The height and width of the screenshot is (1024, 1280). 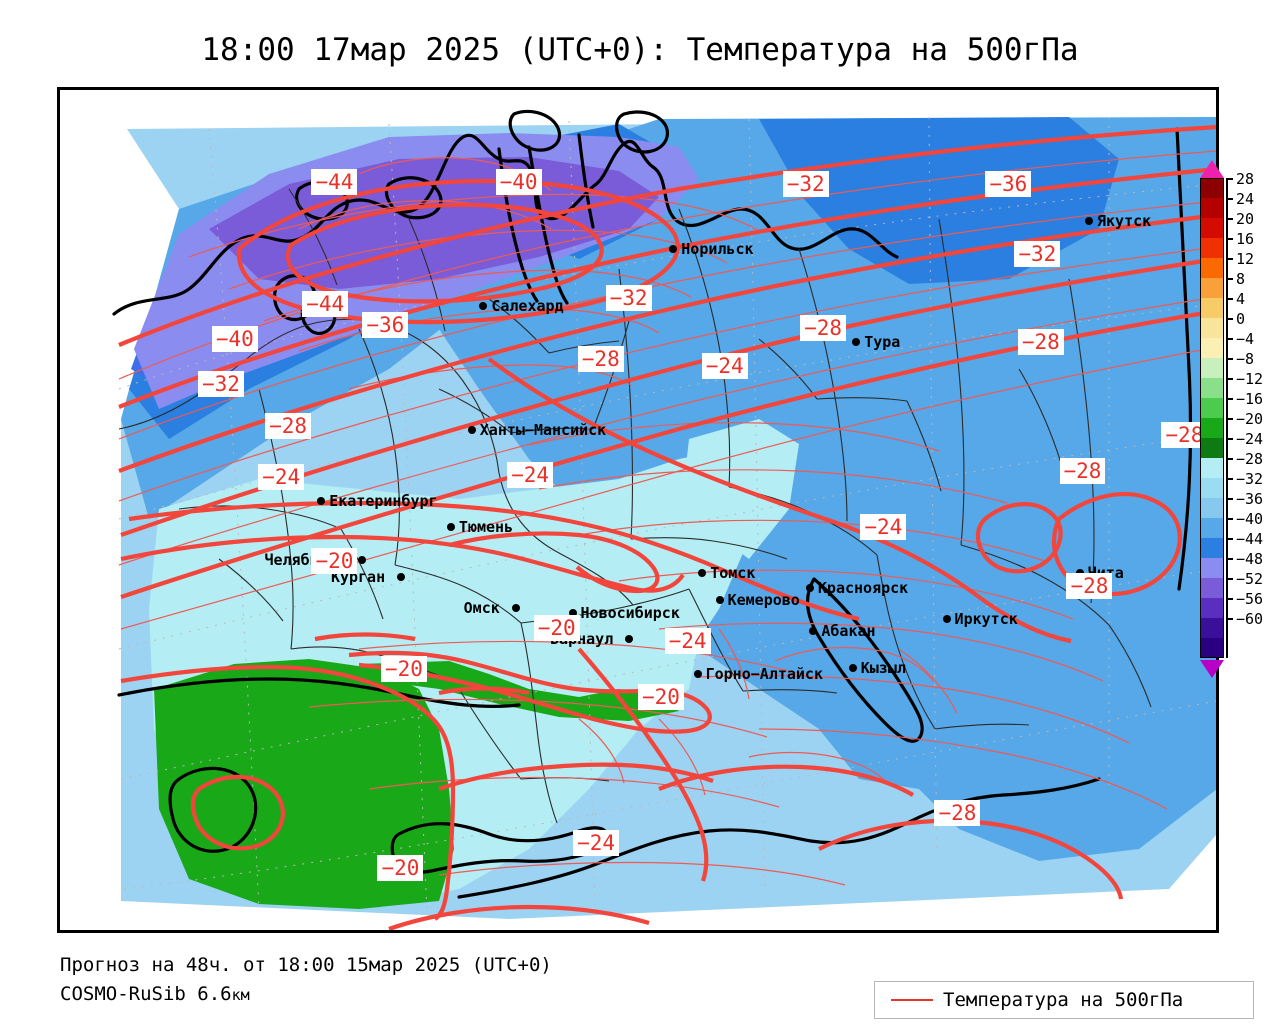 What do you see at coordinates (1250, 559) in the screenshot?
I see `colorbar-tick-label: −48` at bounding box center [1250, 559].